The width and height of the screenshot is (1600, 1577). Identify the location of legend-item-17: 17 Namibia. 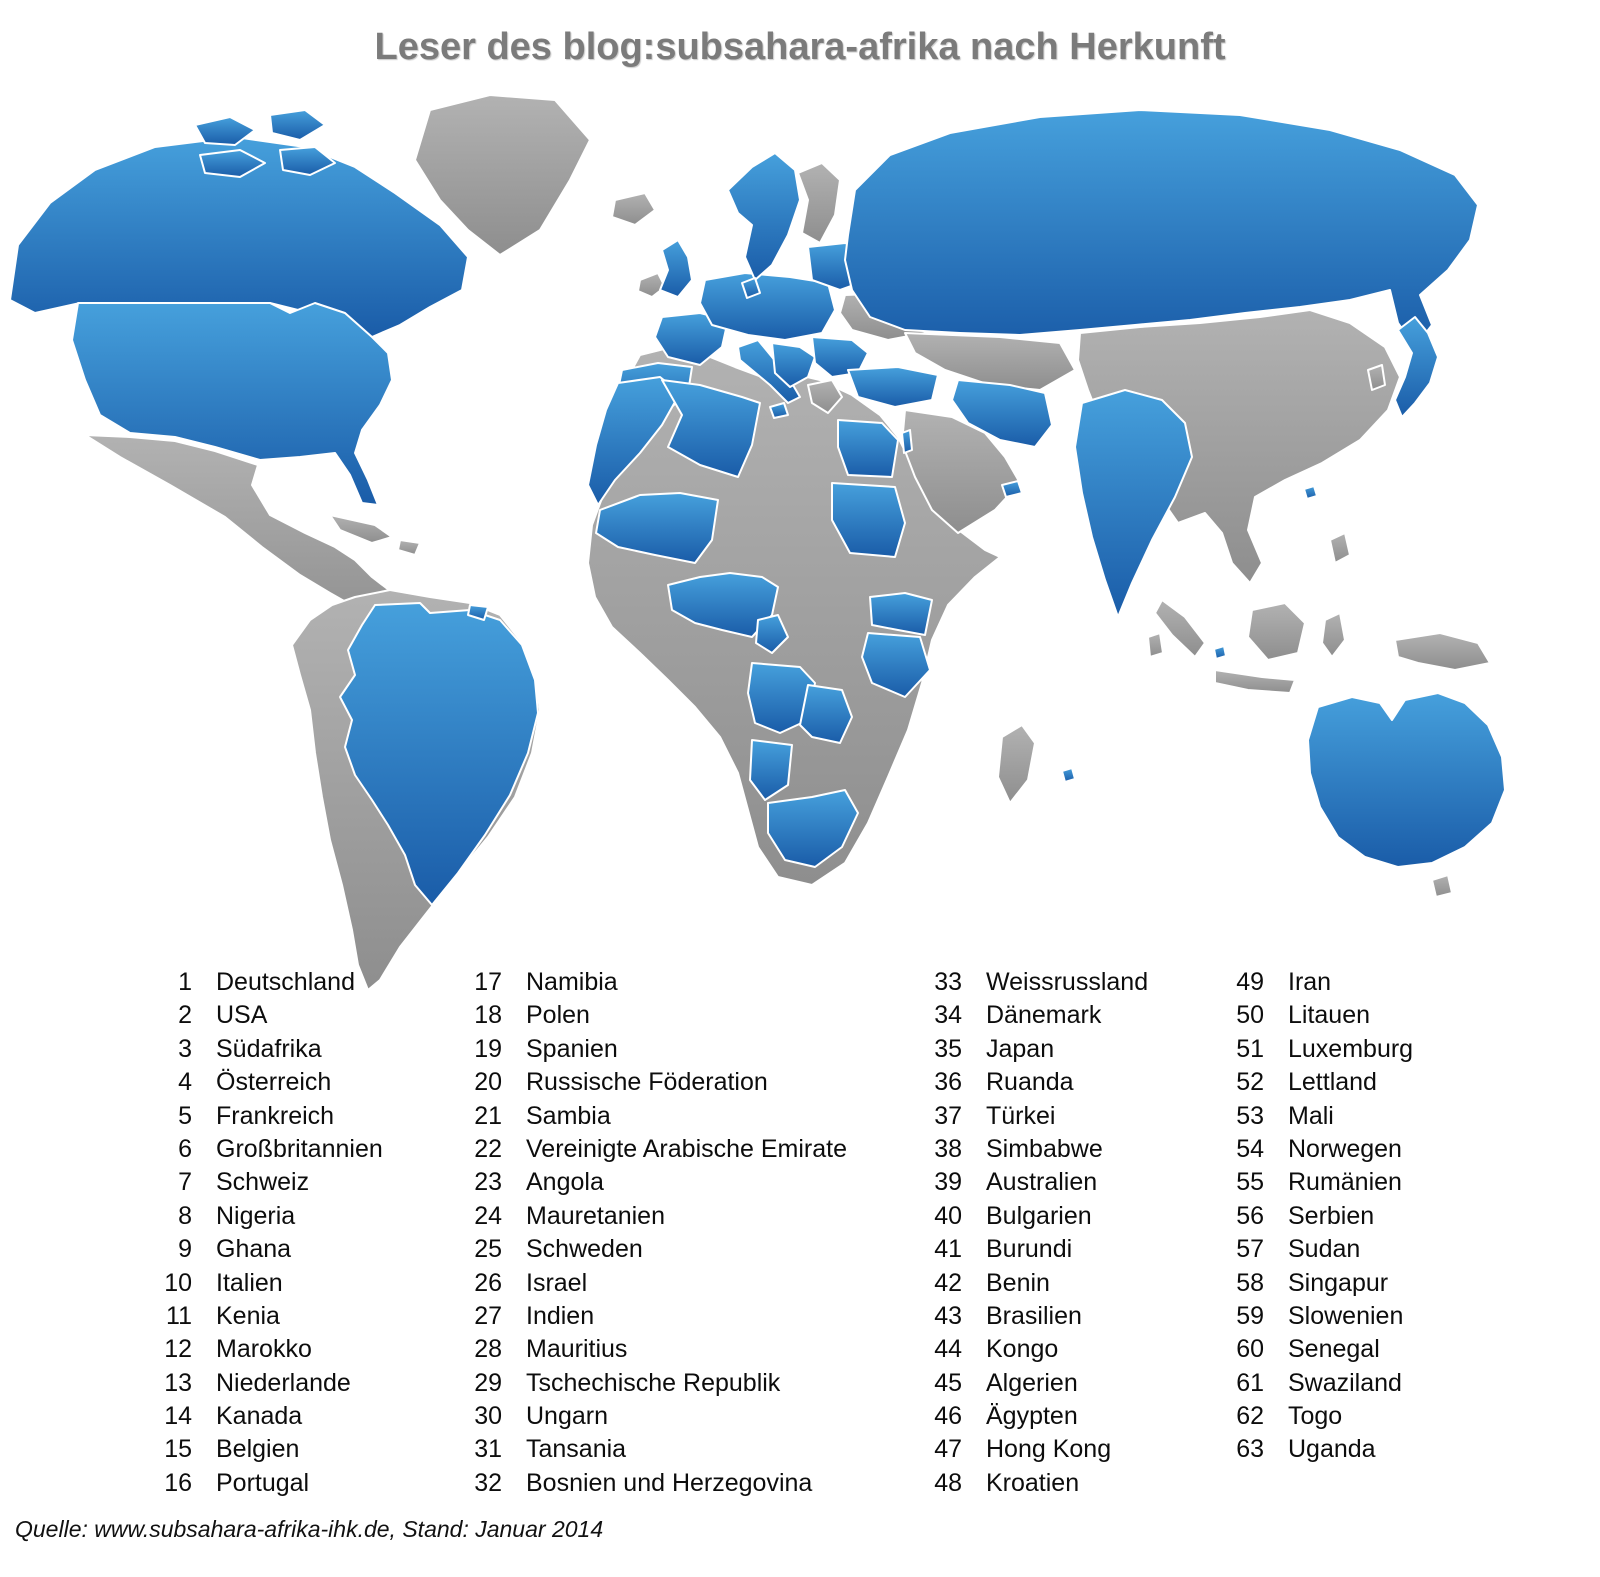
(682, 982).